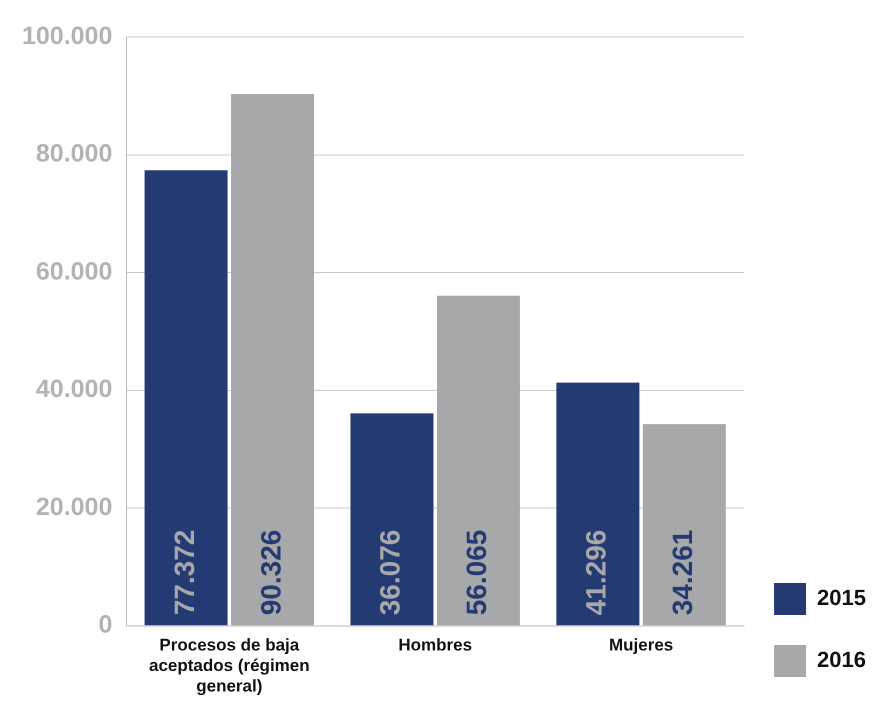 The height and width of the screenshot is (715, 888). Describe the element at coordinates (74, 506) in the screenshot. I see `y-tick-label: 20.000` at that location.